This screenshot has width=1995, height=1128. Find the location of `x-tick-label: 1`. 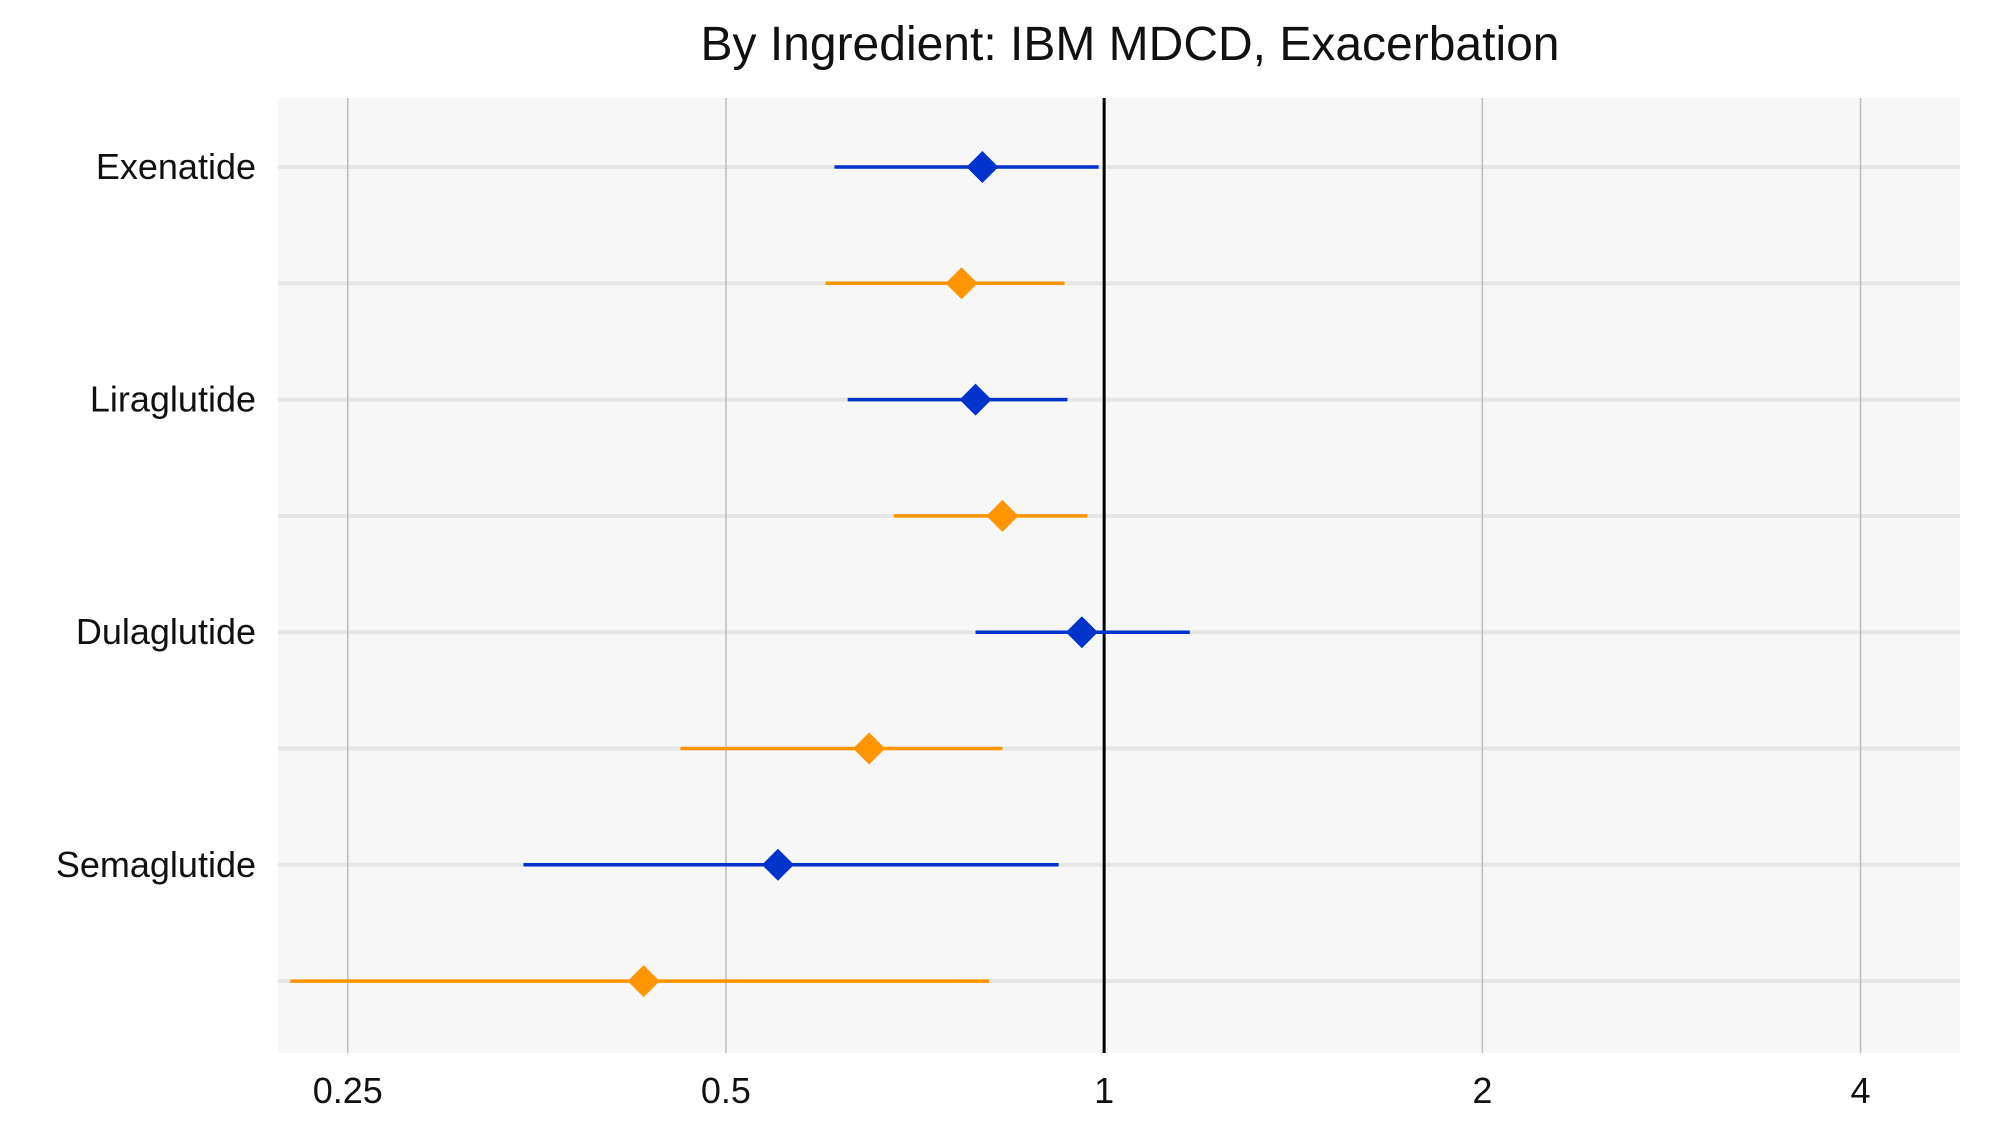

x-tick-label: 1 is located at coordinates (1104, 1090).